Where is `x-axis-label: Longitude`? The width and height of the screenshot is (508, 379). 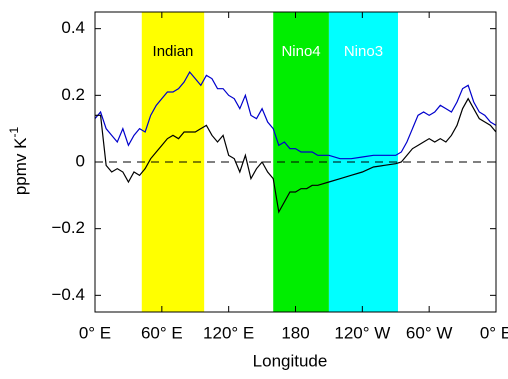
x-axis-label: Longitude is located at coordinates (290, 360).